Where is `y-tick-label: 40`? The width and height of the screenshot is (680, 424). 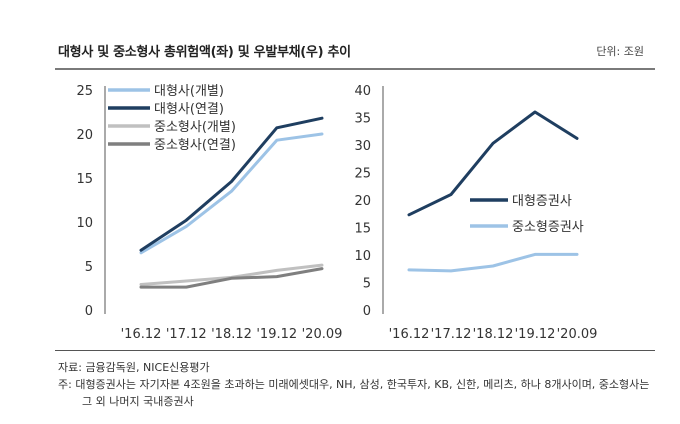 y-tick-label: 40 is located at coordinates (362, 91).